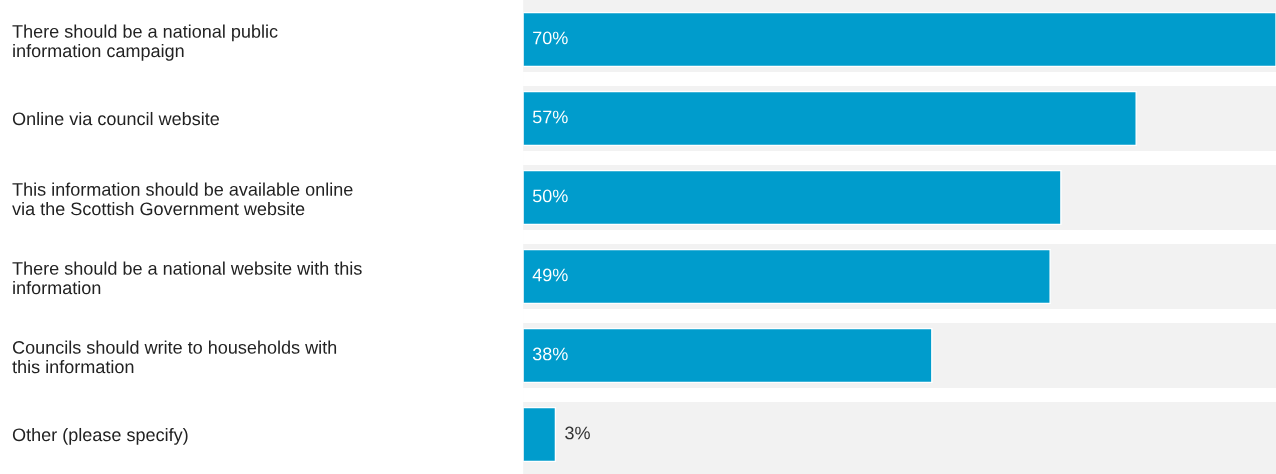 This screenshot has height=474, width=1276. What do you see at coordinates (550, 38) in the screenshot?
I see `data-label: 70%` at bounding box center [550, 38].